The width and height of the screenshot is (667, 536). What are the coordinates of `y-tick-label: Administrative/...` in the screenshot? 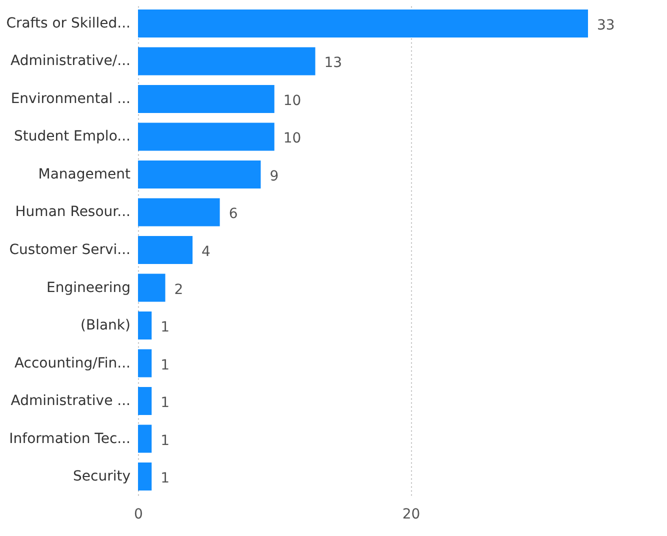 It's located at (70, 61).